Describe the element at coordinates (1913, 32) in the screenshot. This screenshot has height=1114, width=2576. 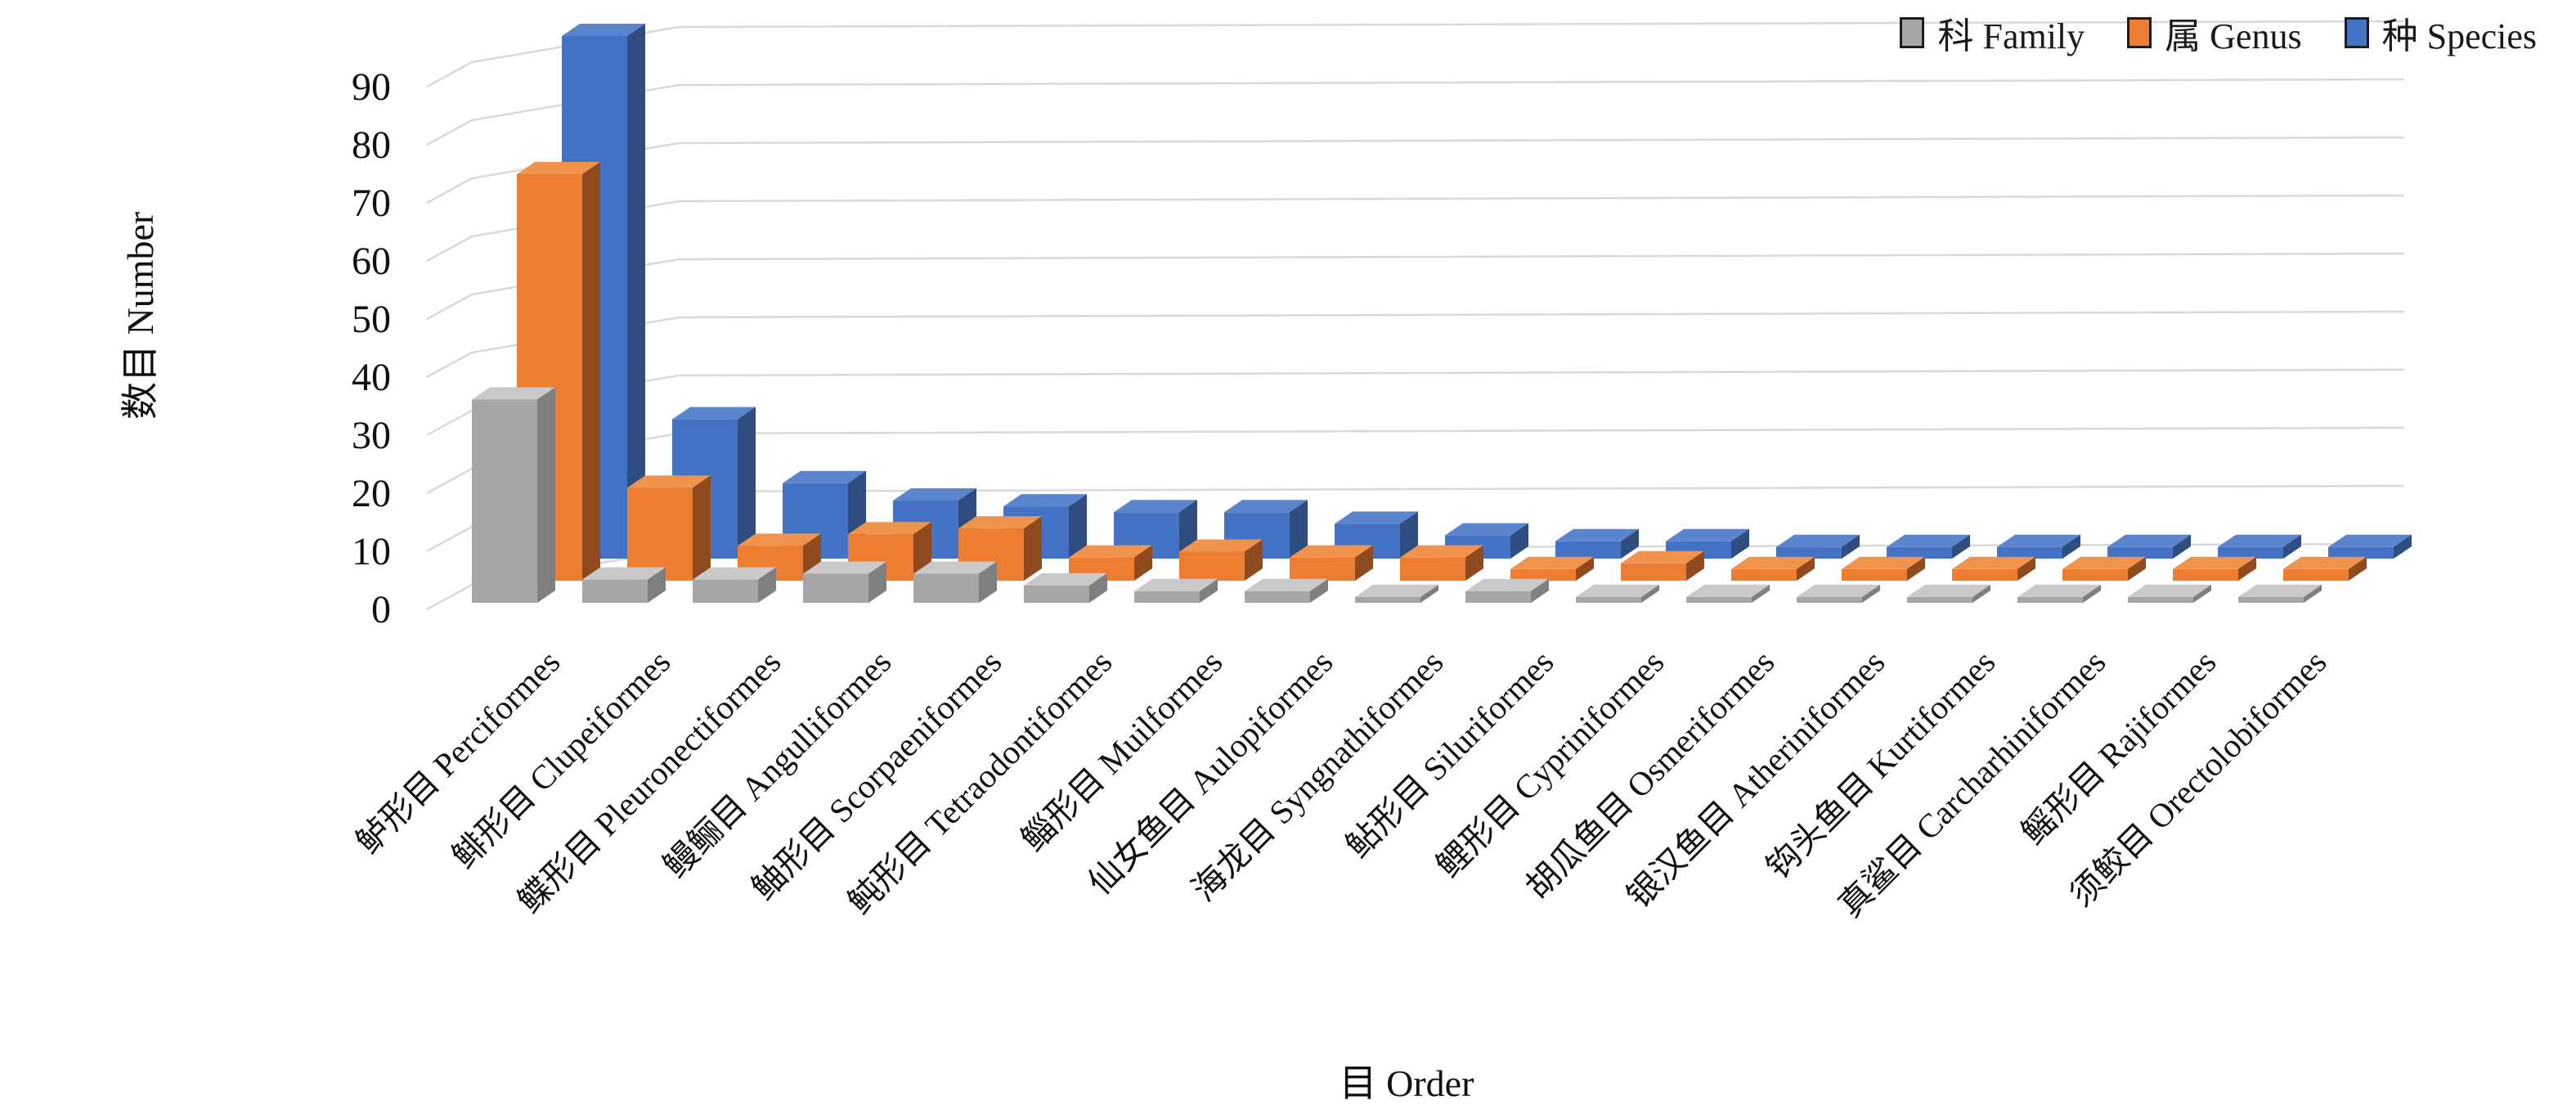
I see `family-swatch-icon` at that location.